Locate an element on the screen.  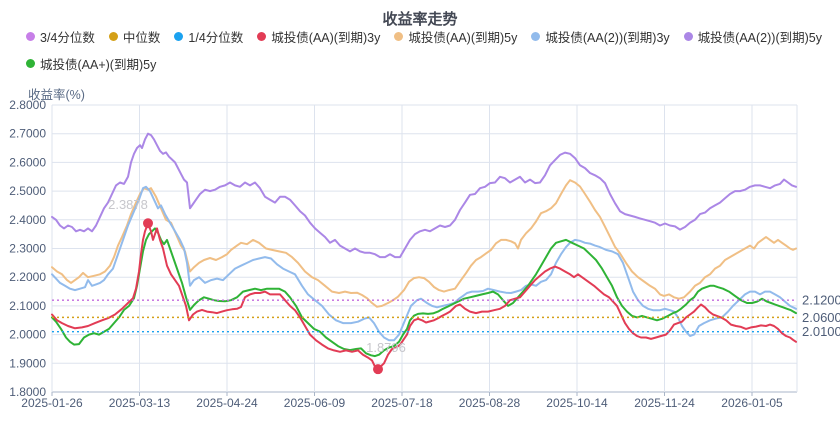
y-axis-tick-label: 2.7000 is located at coordinates (27, 134).